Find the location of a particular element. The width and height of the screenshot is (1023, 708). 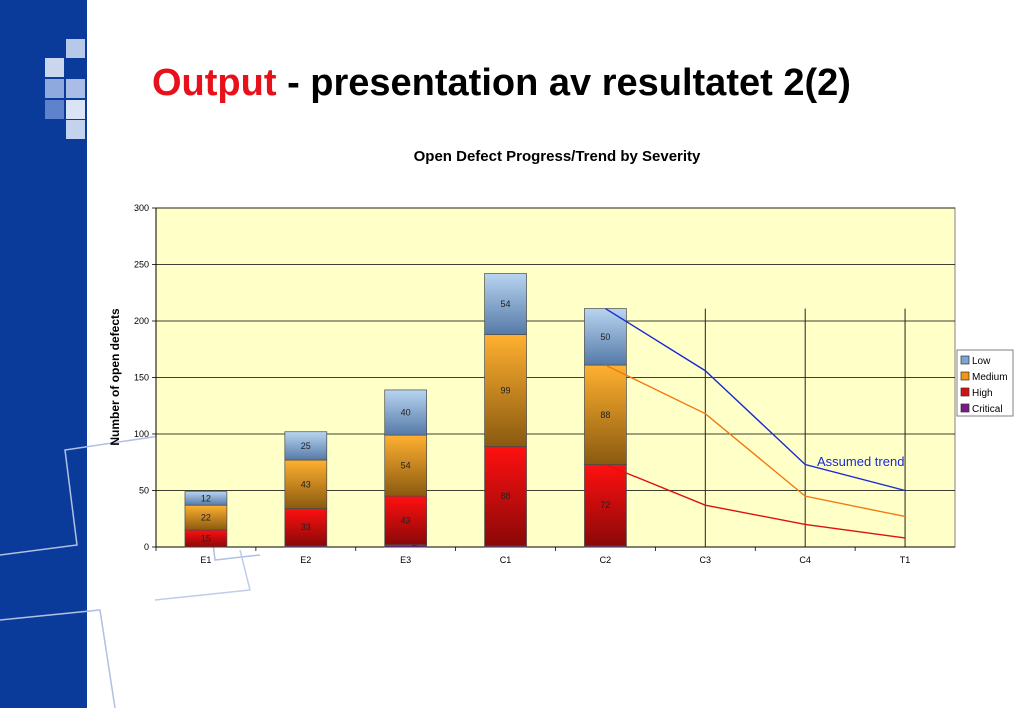

data-label: 40 is located at coordinates (406, 413).